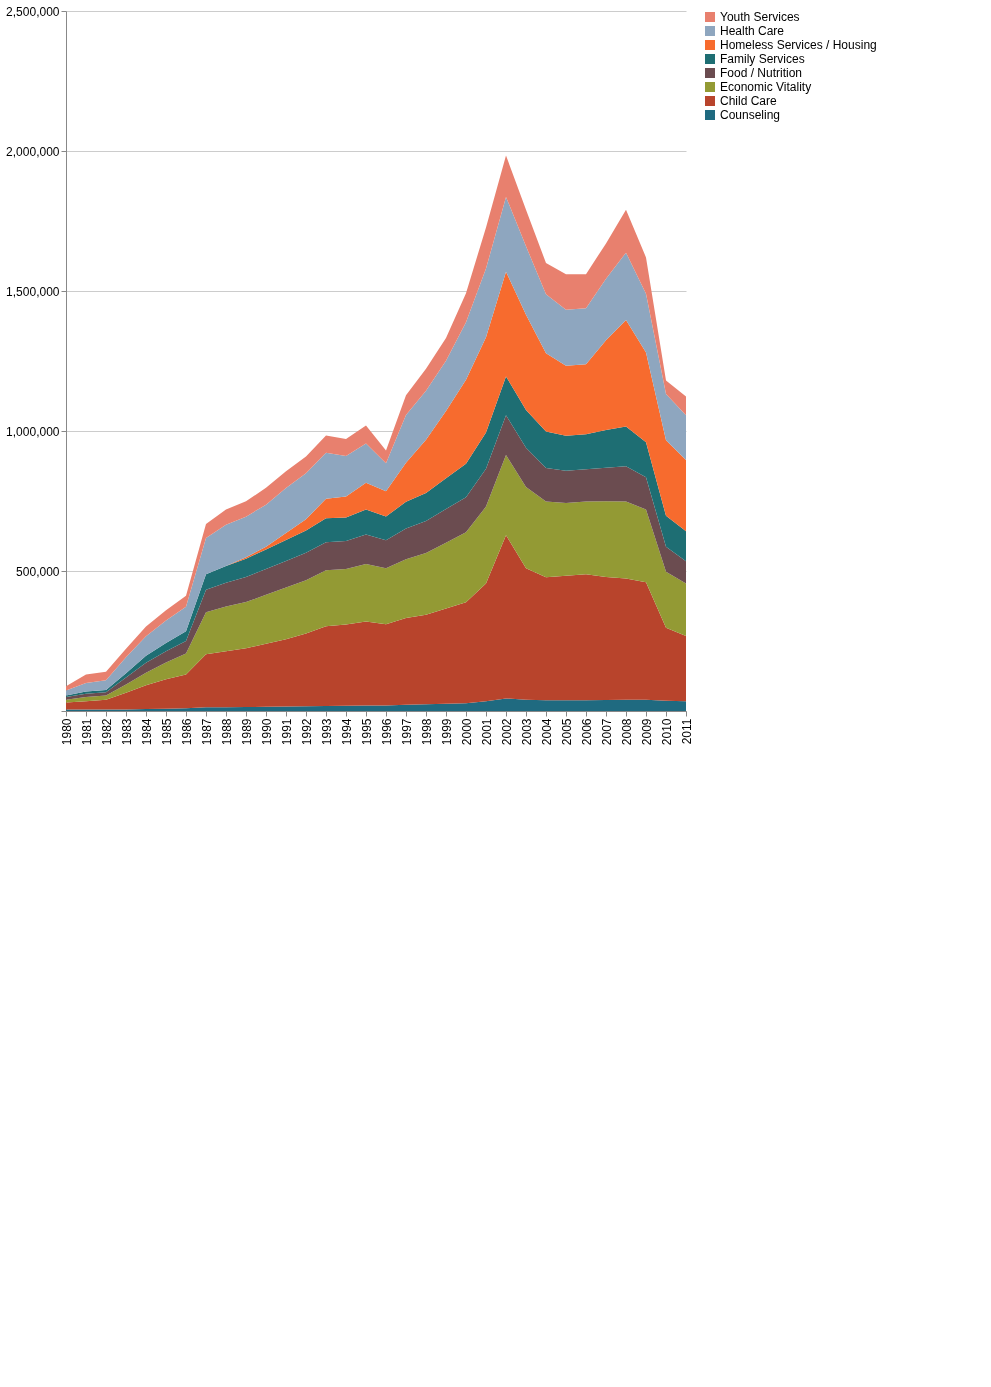 The height and width of the screenshot is (1387, 991). I want to click on x-tick-label: 2005, so click(566, 732).